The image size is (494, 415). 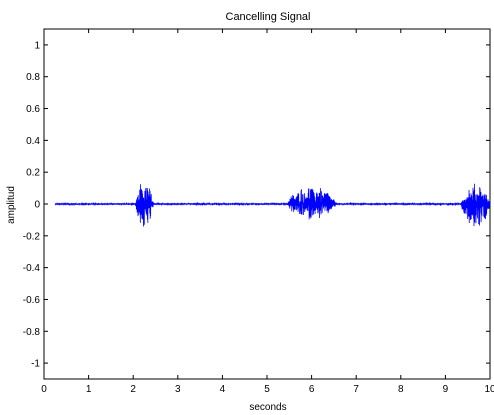 What do you see at coordinates (267, 407) in the screenshot?
I see `x-axis-label: seconds` at bounding box center [267, 407].